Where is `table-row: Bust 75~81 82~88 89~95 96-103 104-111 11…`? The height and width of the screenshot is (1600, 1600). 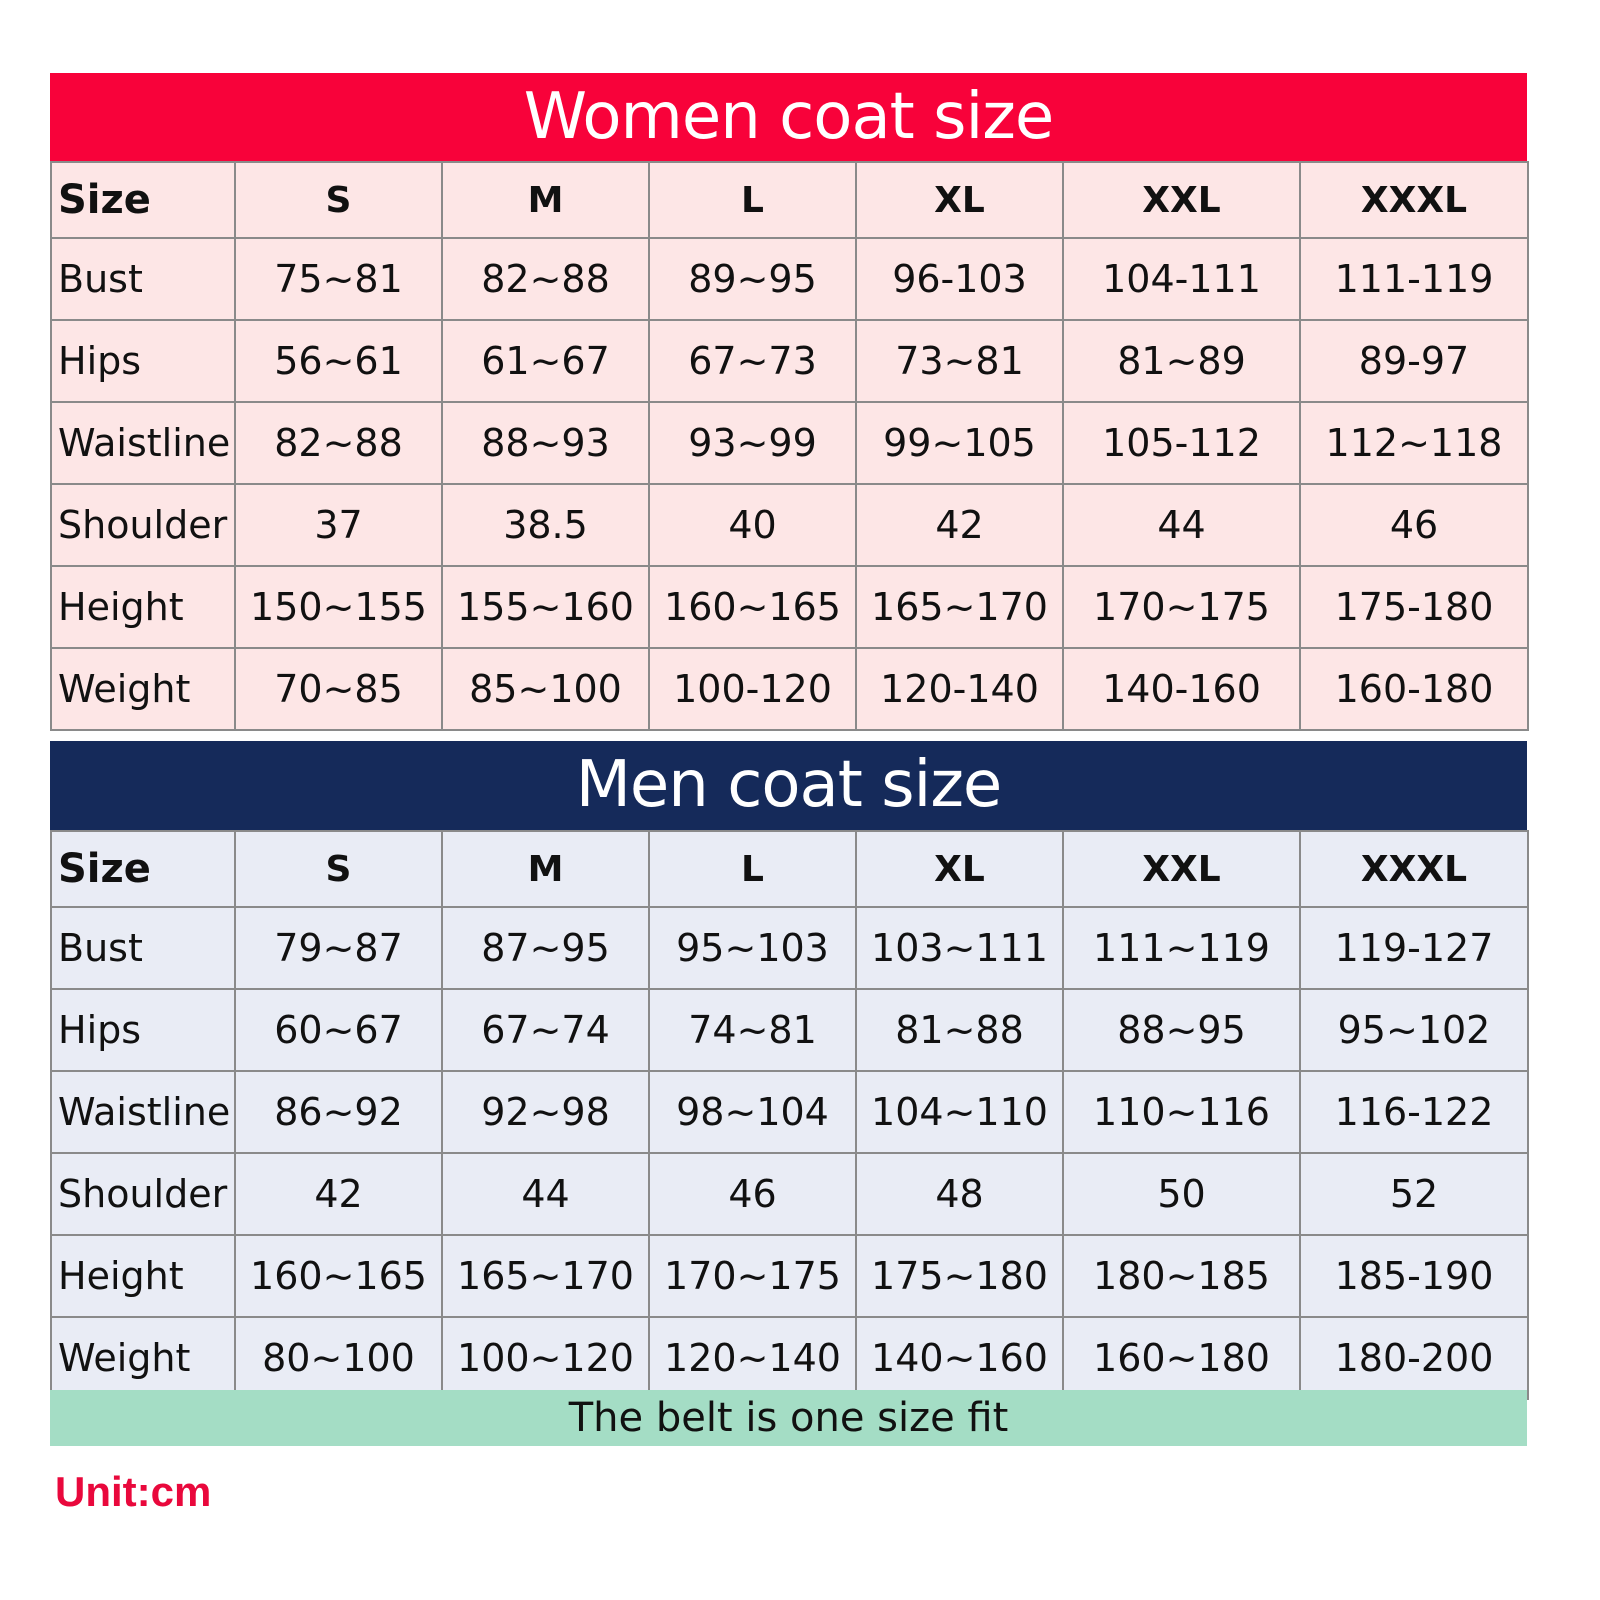 table-row: Bust 75~81 82~88 89~95 96-103 104-111 11… is located at coordinates (789, 279).